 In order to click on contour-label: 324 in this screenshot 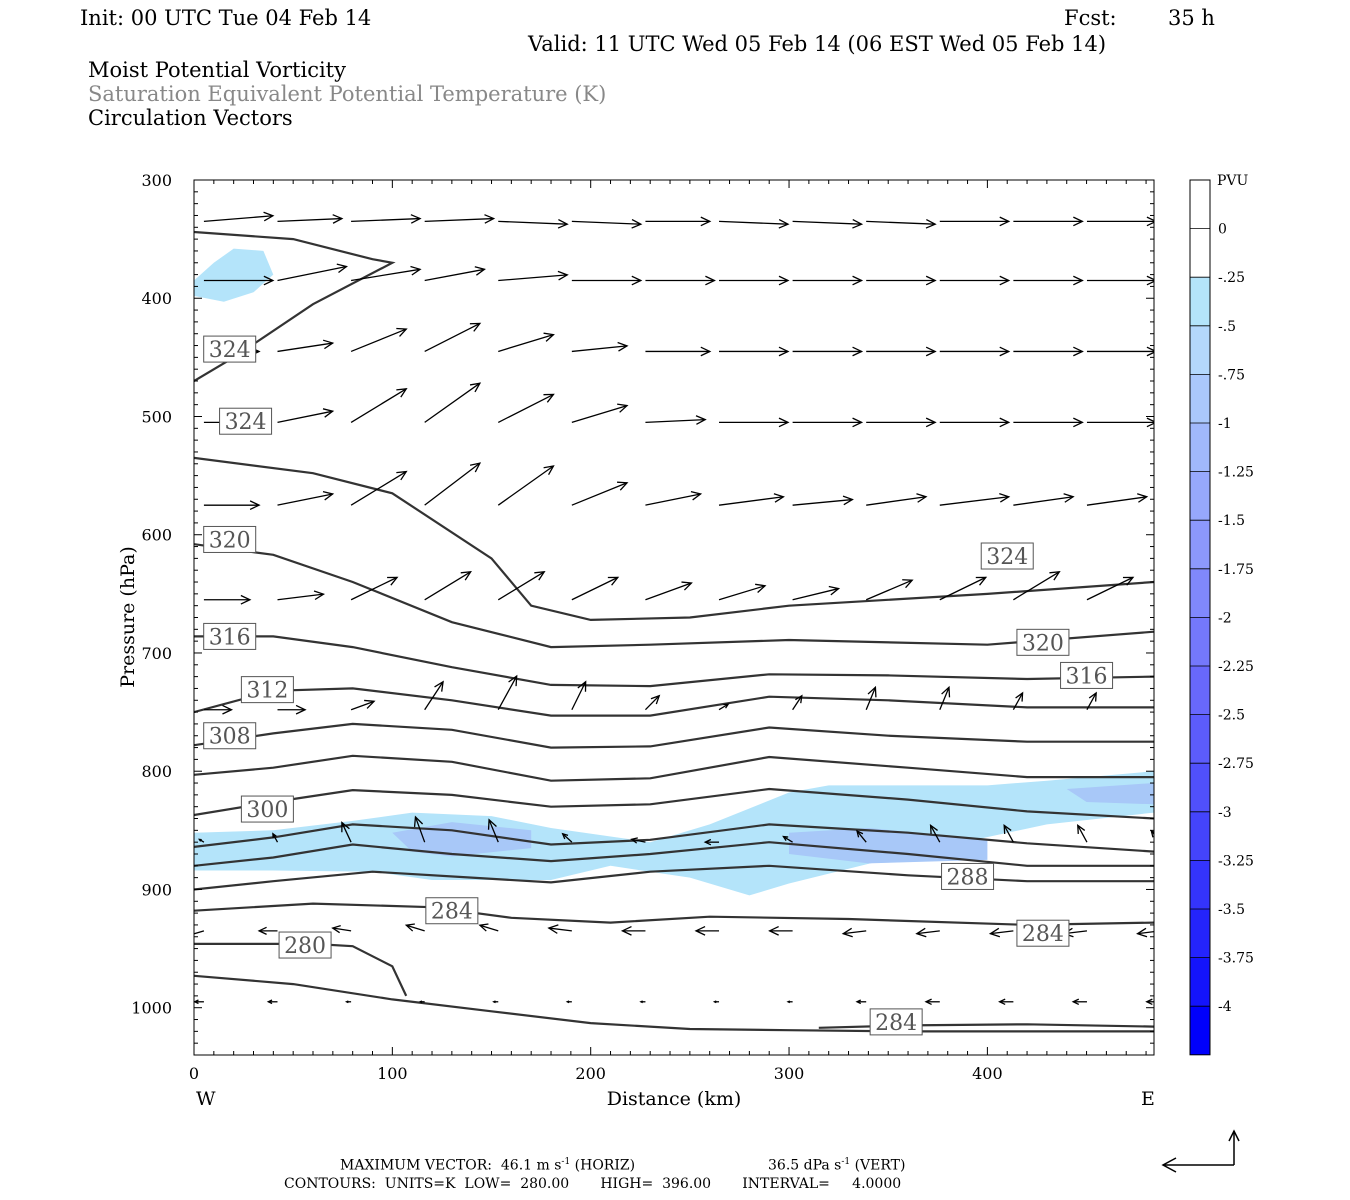, I will do `click(230, 350)`.